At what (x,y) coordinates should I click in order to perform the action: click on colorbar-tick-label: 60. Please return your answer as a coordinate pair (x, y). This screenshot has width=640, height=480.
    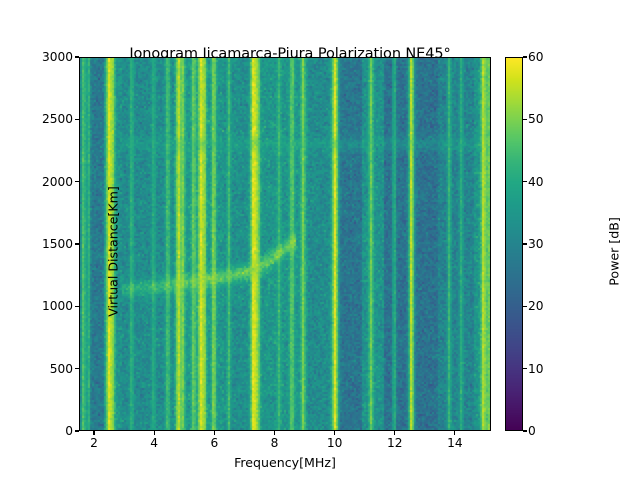
    Looking at the image, I should click on (536, 57).